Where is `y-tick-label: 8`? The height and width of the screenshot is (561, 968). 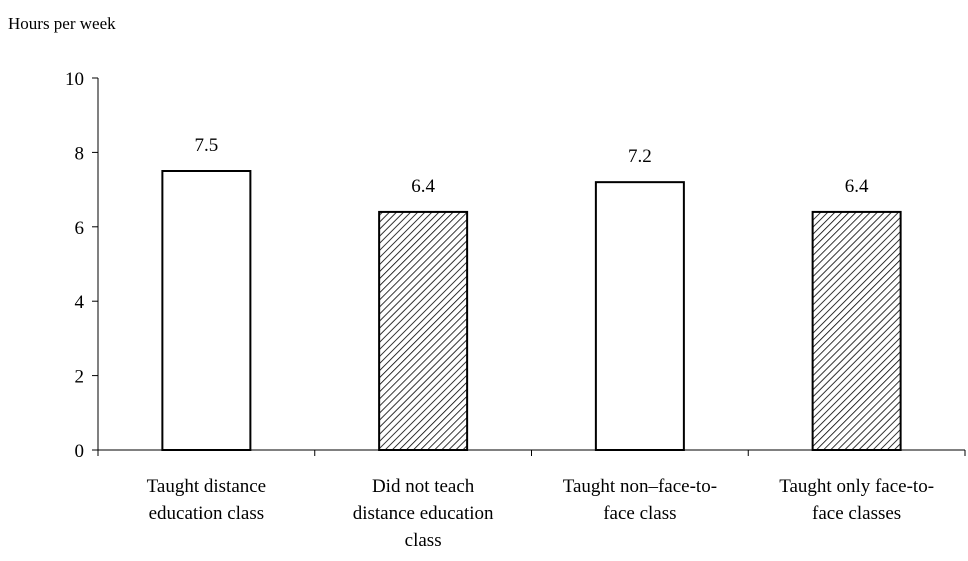 y-tick-label: 8 is located at coordinates (80, 153).